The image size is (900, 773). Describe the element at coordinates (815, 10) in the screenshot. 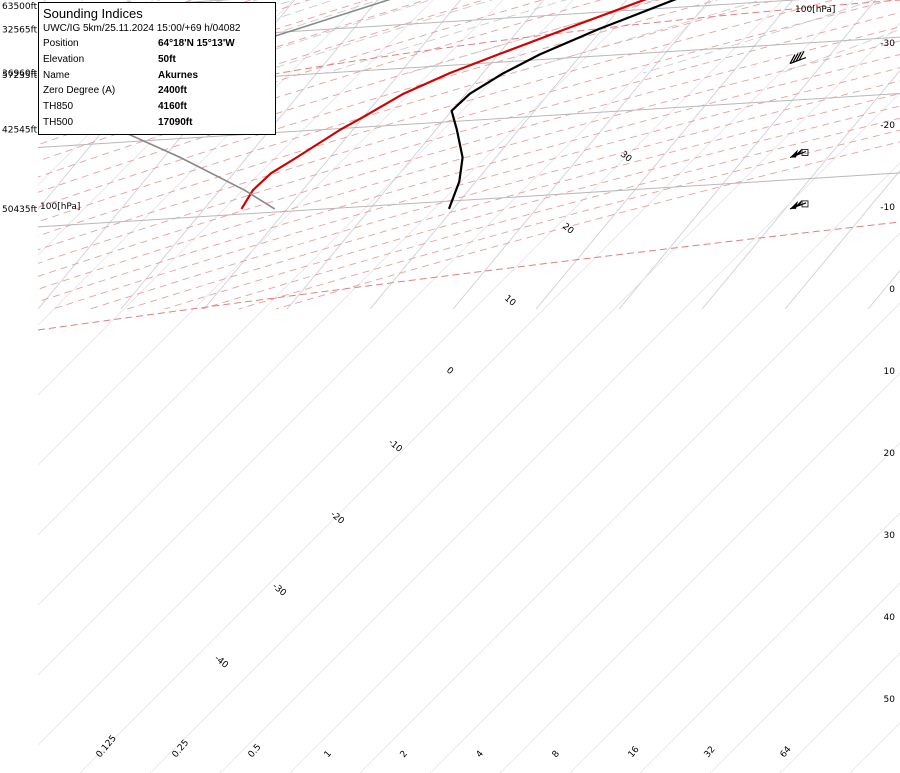

I see `pressure-label-right: 100[hPa]` at that location.